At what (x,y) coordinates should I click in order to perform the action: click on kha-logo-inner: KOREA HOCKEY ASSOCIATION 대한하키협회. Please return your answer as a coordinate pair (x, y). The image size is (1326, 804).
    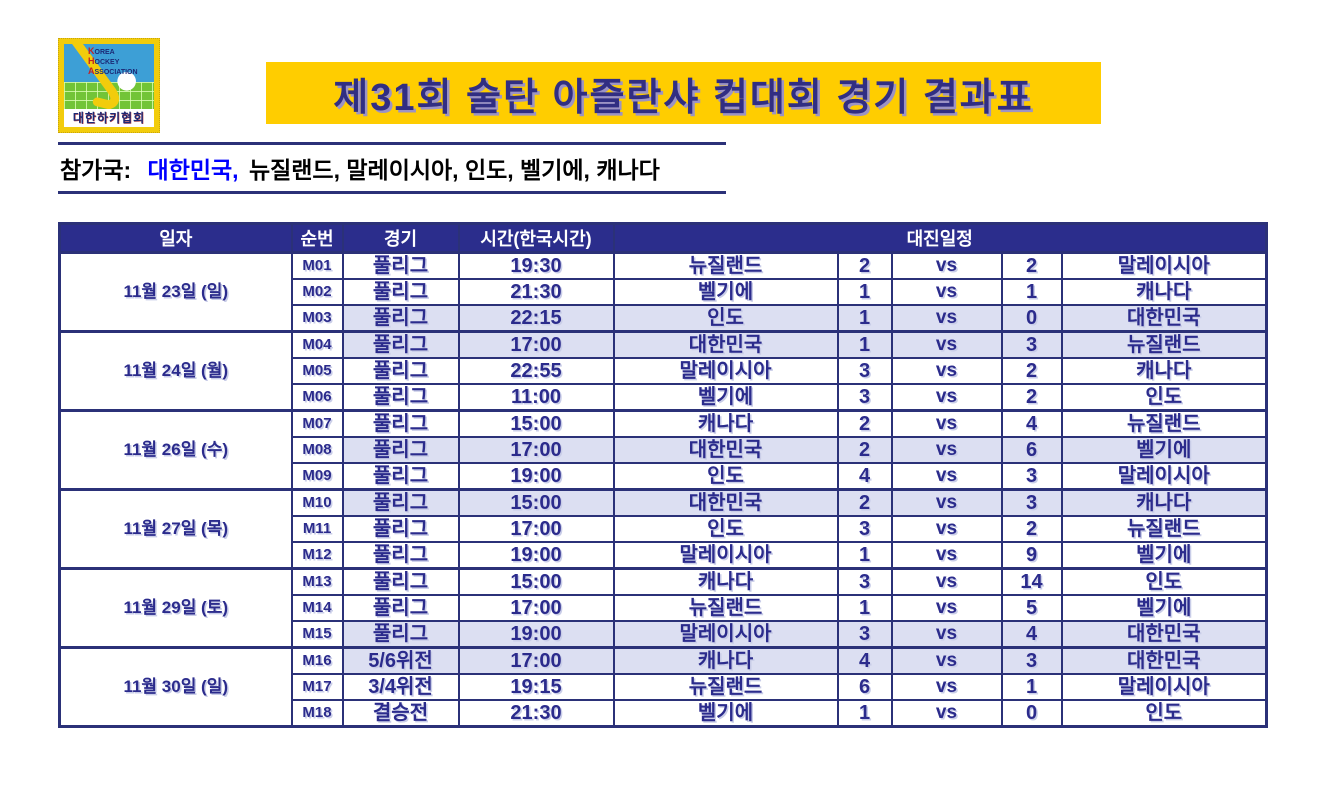
    Looking at the image, I should click on (109, 85).